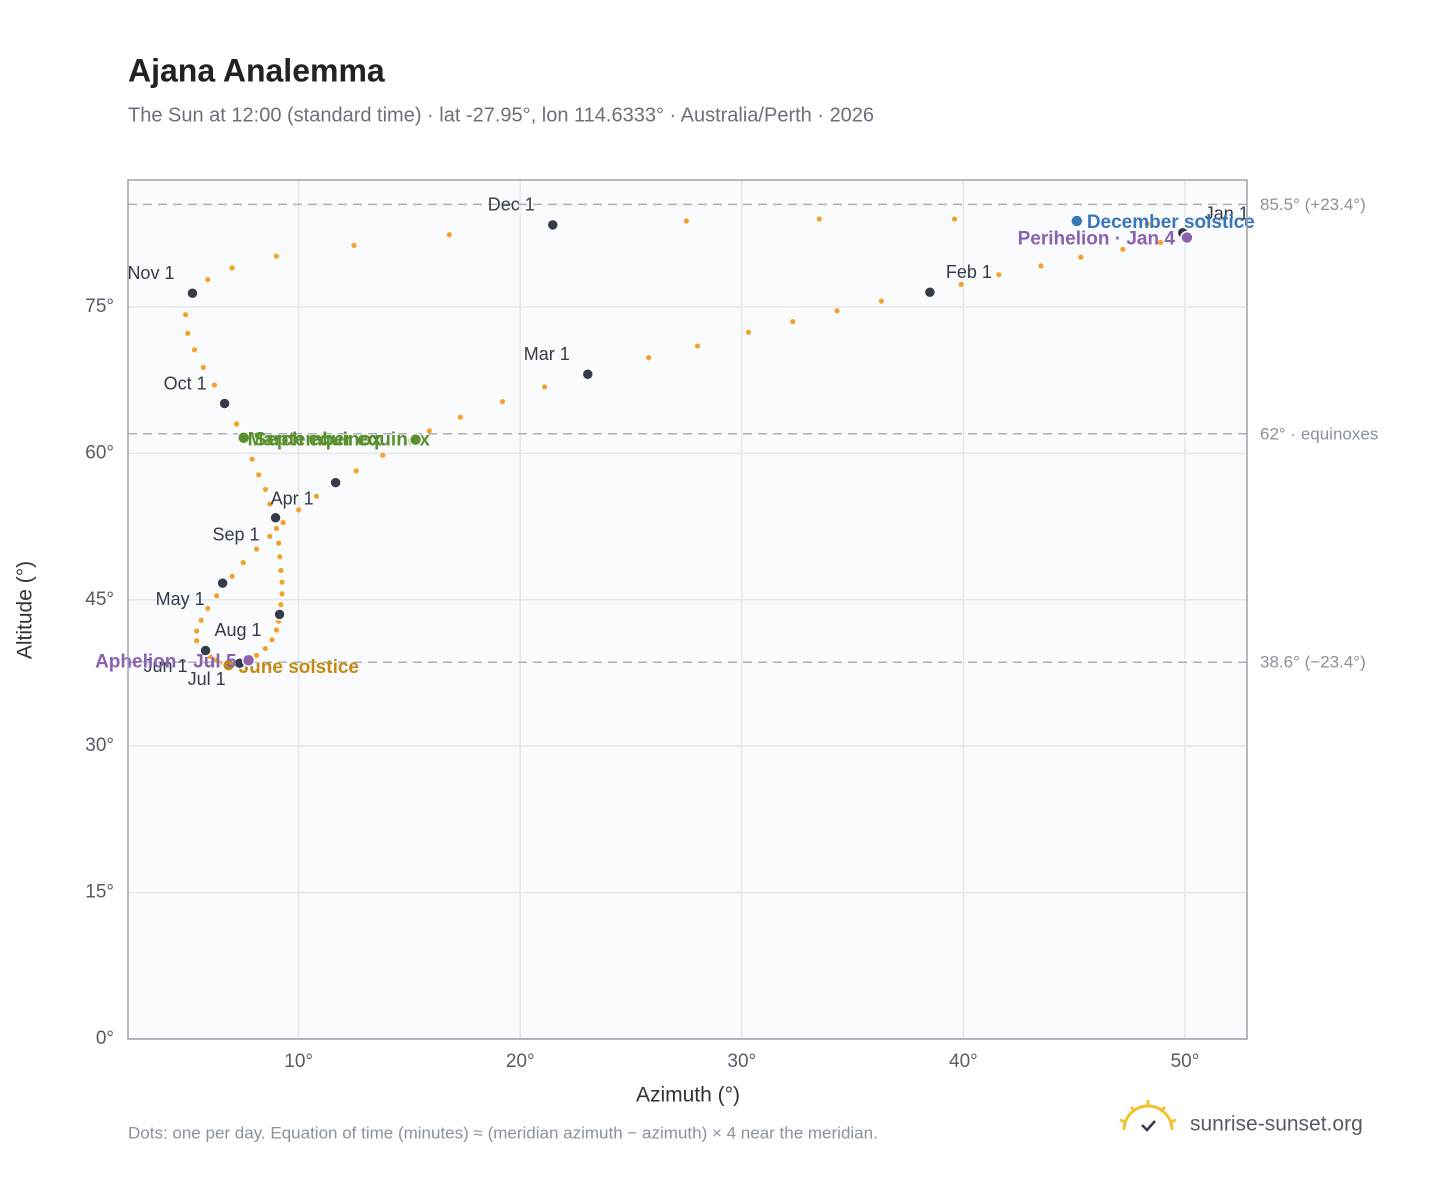  What do you see at coordinates (741, 1061) in the screenshot?
I see `x-tick-label: 30°` at bounding box center [741, 1061].